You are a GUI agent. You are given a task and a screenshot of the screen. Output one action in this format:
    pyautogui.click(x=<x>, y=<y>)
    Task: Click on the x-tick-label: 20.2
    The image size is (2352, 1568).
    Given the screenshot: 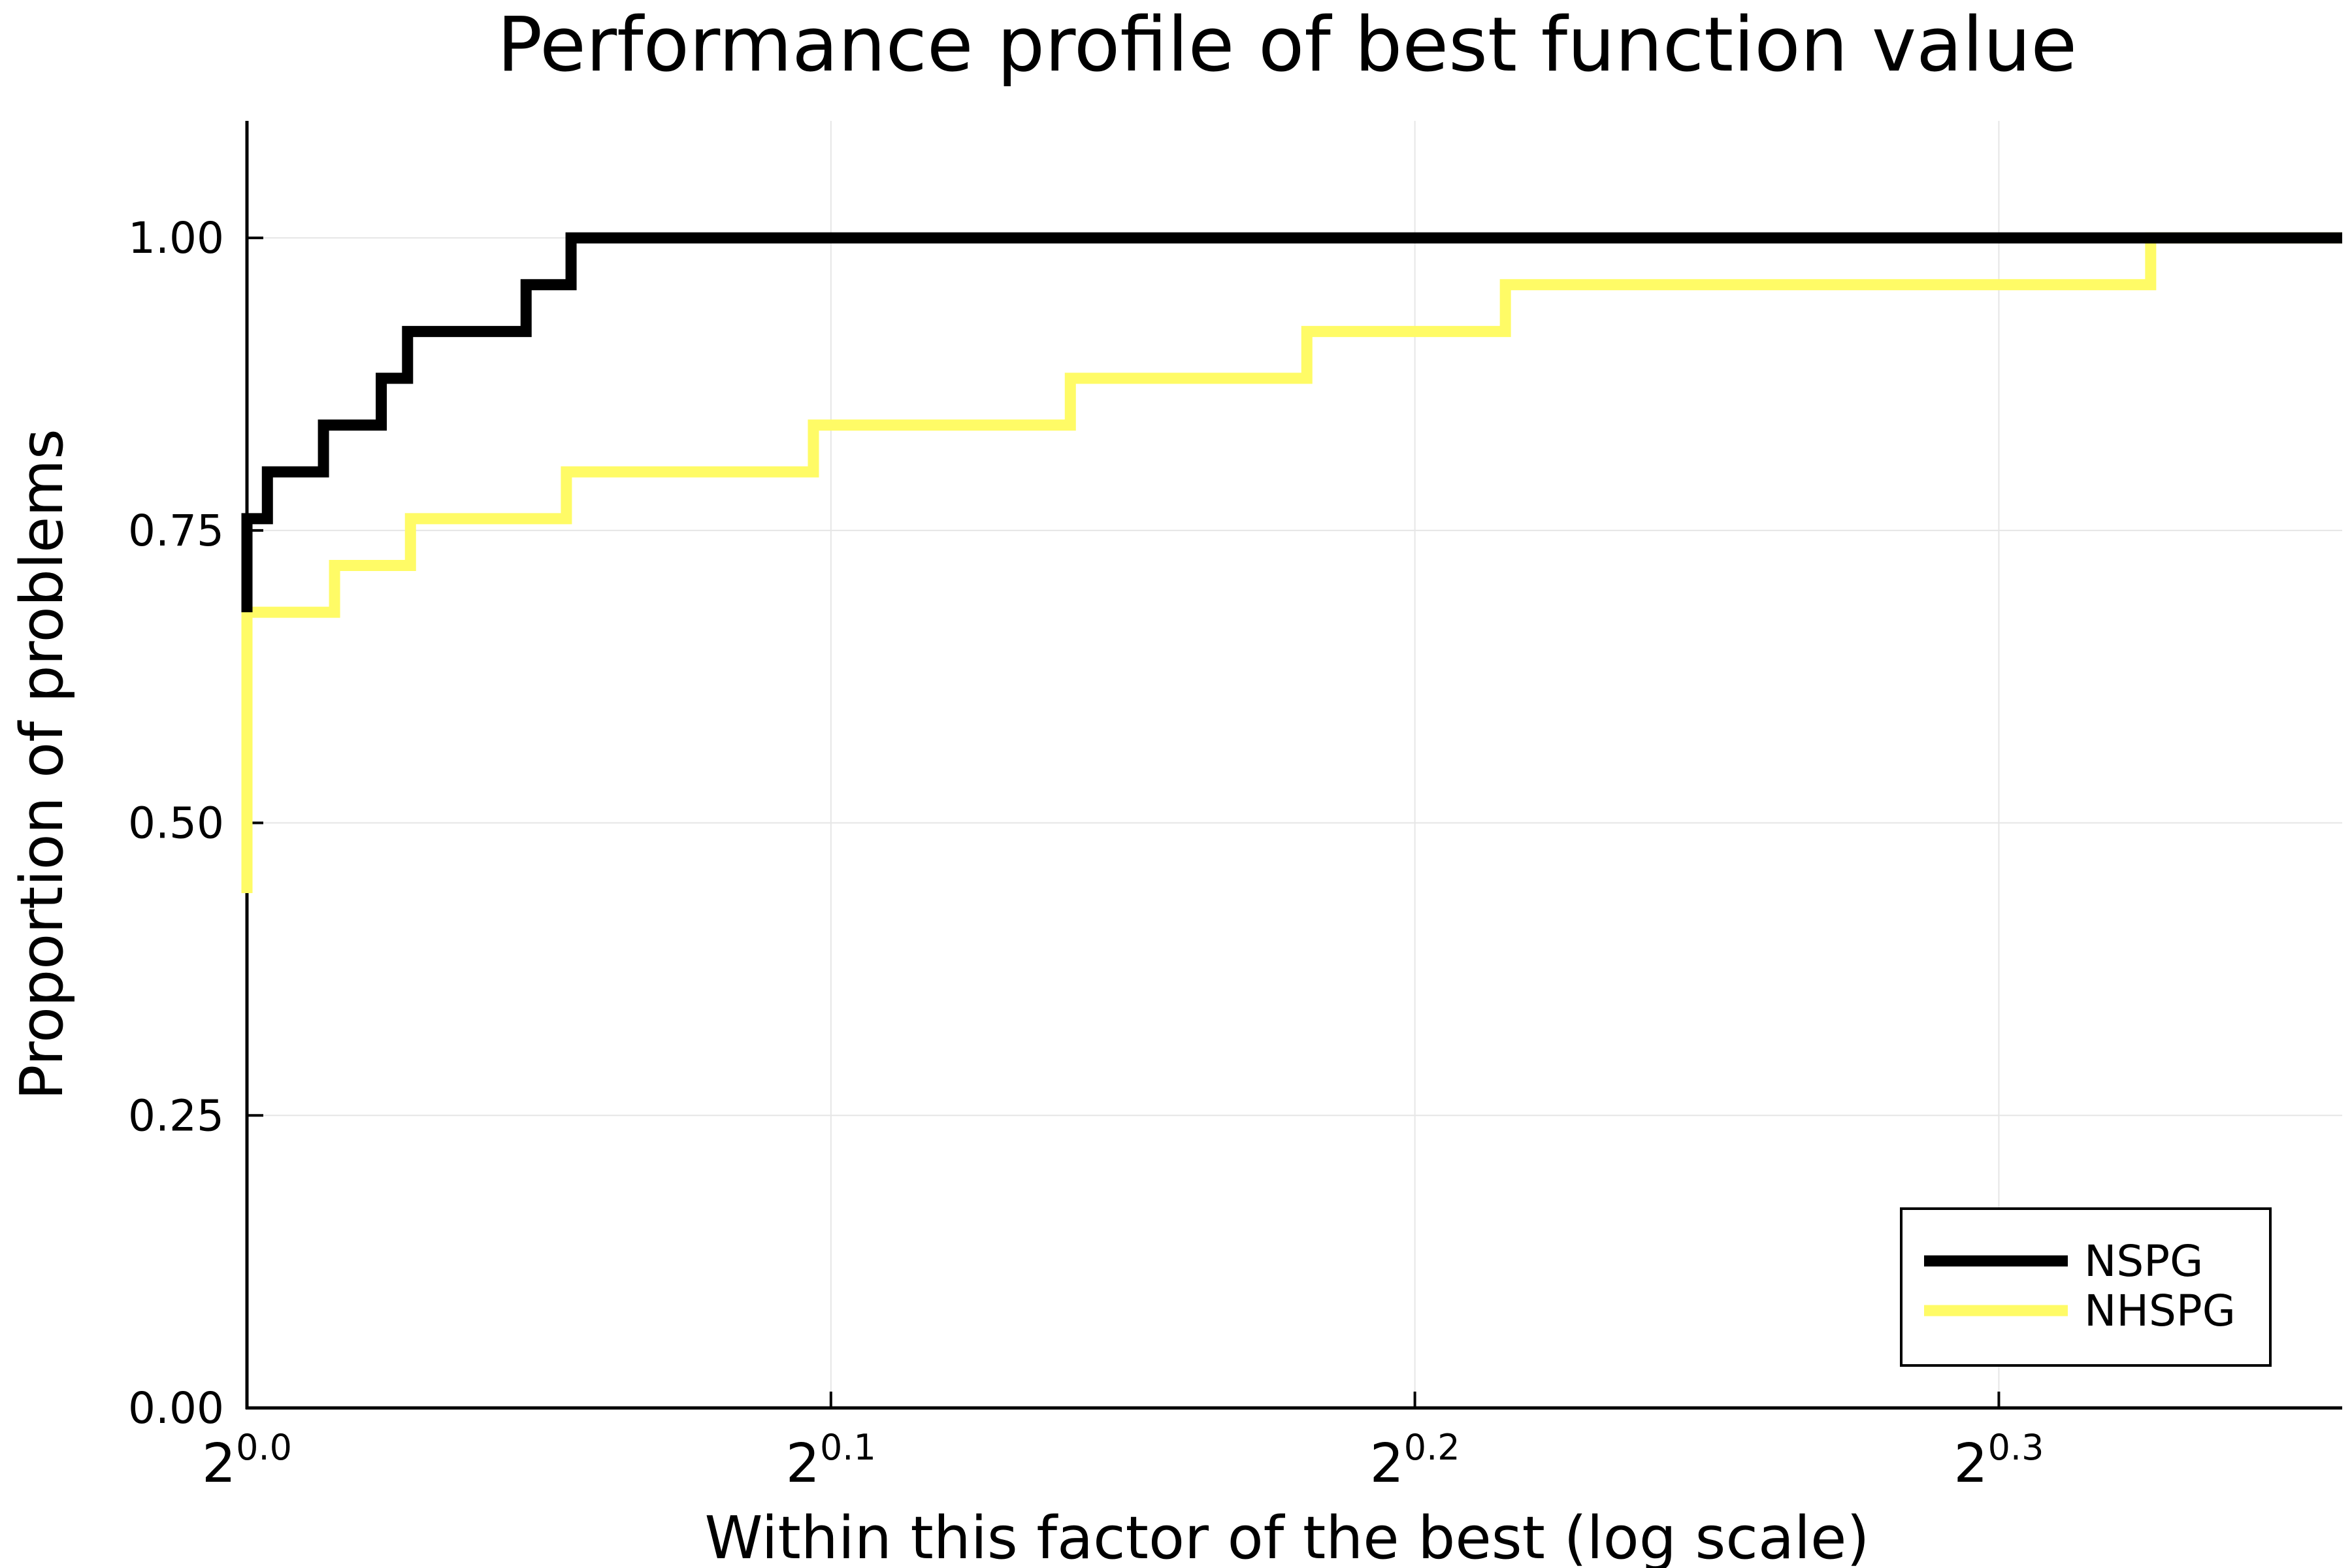 What is the action you would take?
    pyautogui.click(x=1415, y=1461)
    